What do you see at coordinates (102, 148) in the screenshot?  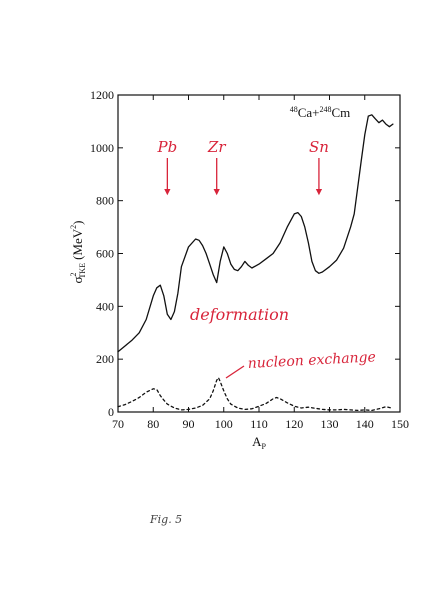 I see `y-tick-label: 1000` at bounding box center [102, 148].